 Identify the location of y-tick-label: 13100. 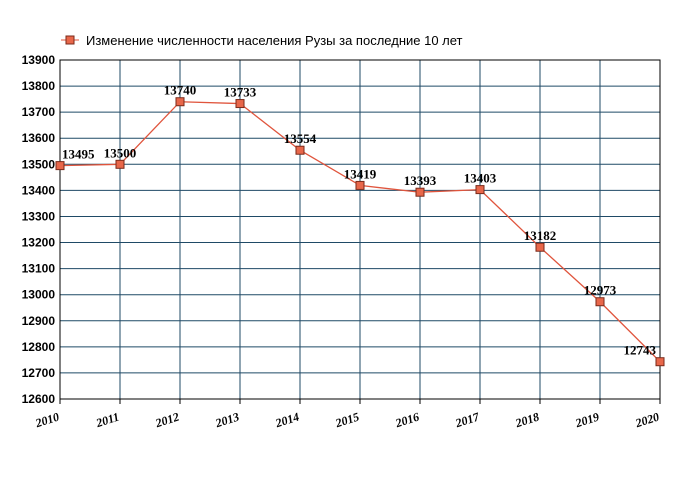
(39, 269).